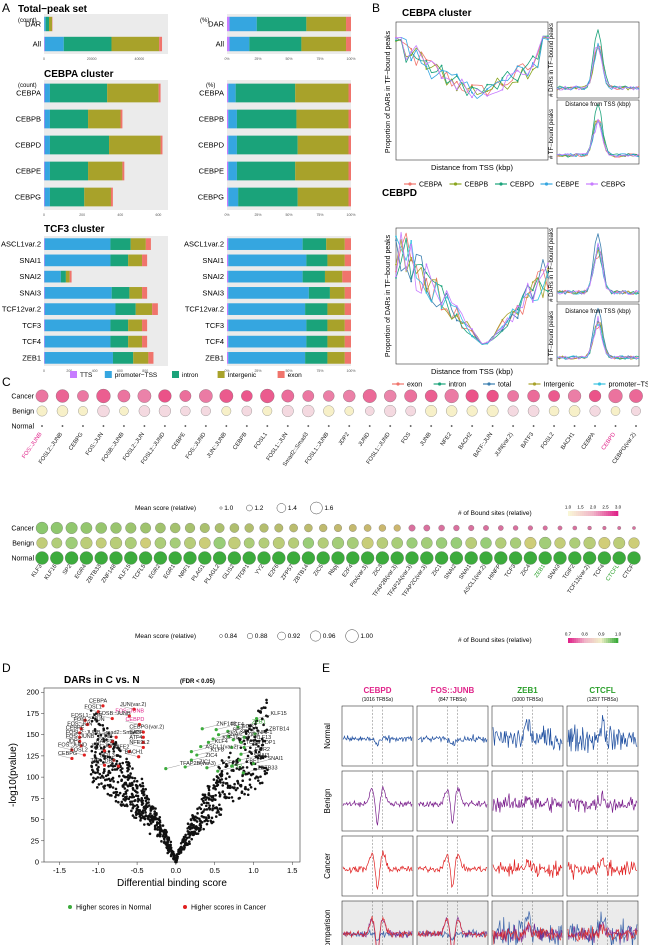 The height and width of the screenshot is (945, 648). Describe the element at coordinates (140, 59) in the screenshot. I see `tick-label: 40000` at that location.